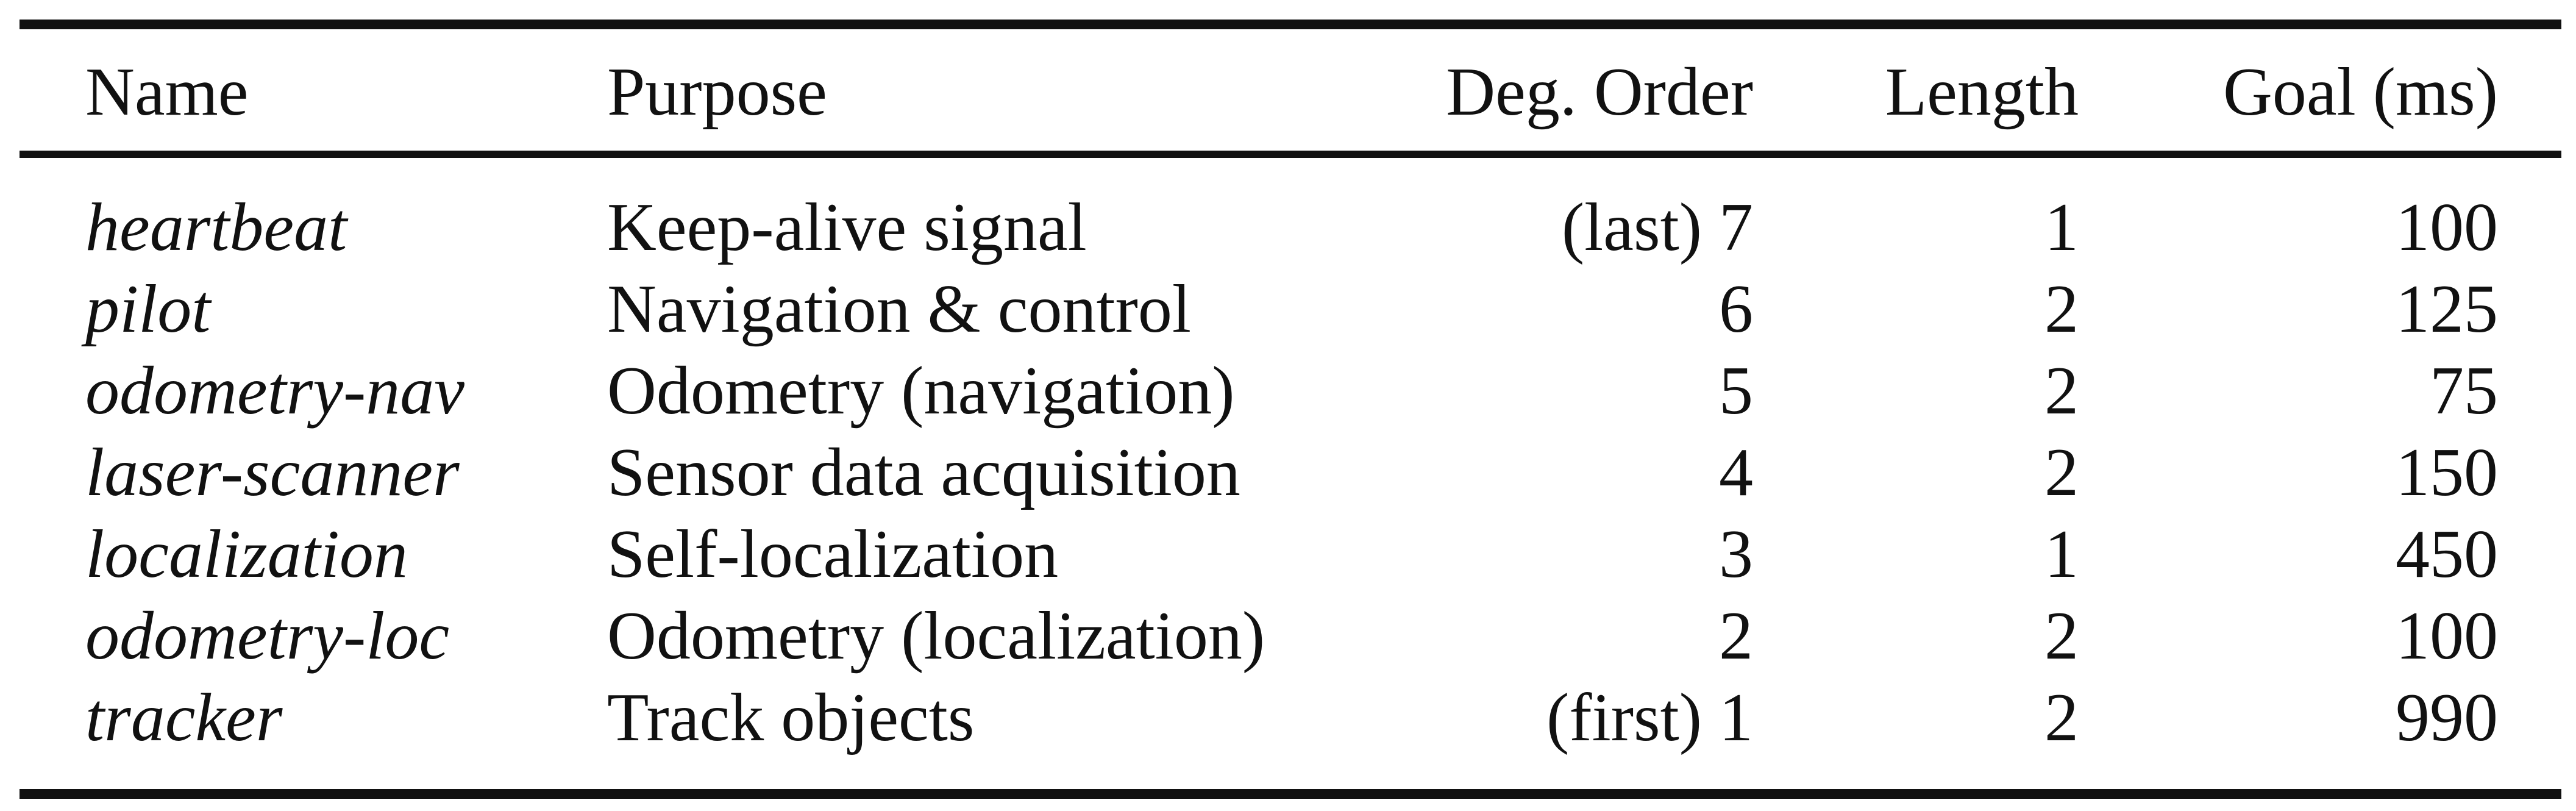  What do you see at coordinates (936, 636) in the screenshot?
I see `cell-purpose: Odometry (localization)` at bounding box center [936, 636].